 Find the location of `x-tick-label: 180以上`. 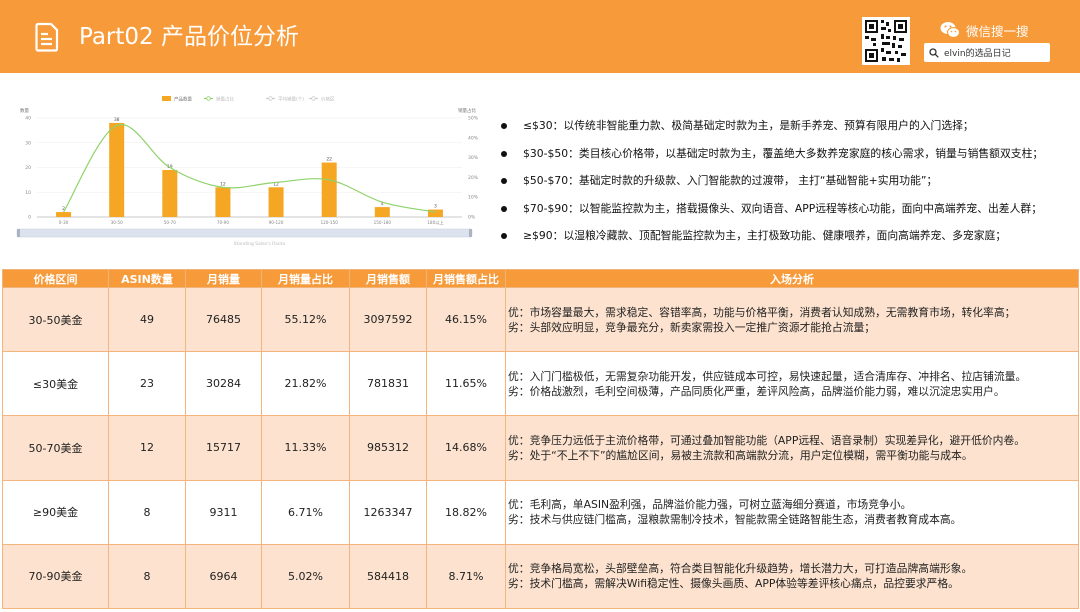

x-tick-label: 180以上 is located at coordinates (435, 222).